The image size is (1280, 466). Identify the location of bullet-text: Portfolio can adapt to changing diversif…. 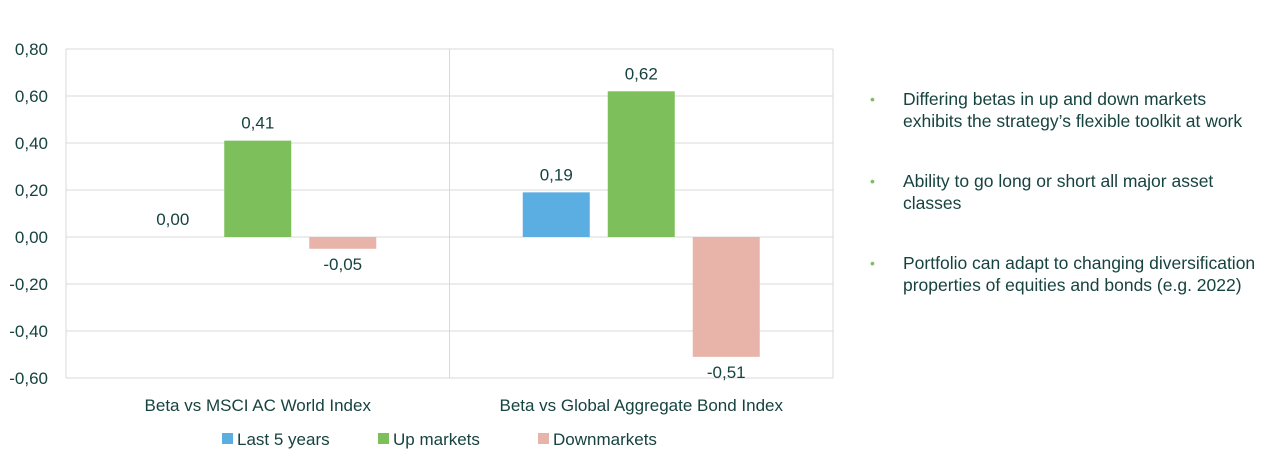
(1079, 274).